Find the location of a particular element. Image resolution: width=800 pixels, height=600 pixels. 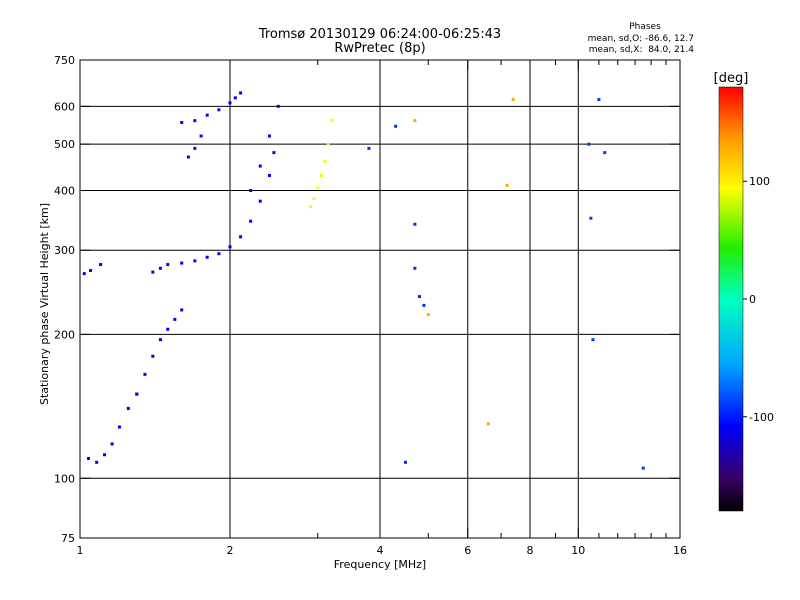

y-tick-label: 200 is located at coordinates (64, 334).